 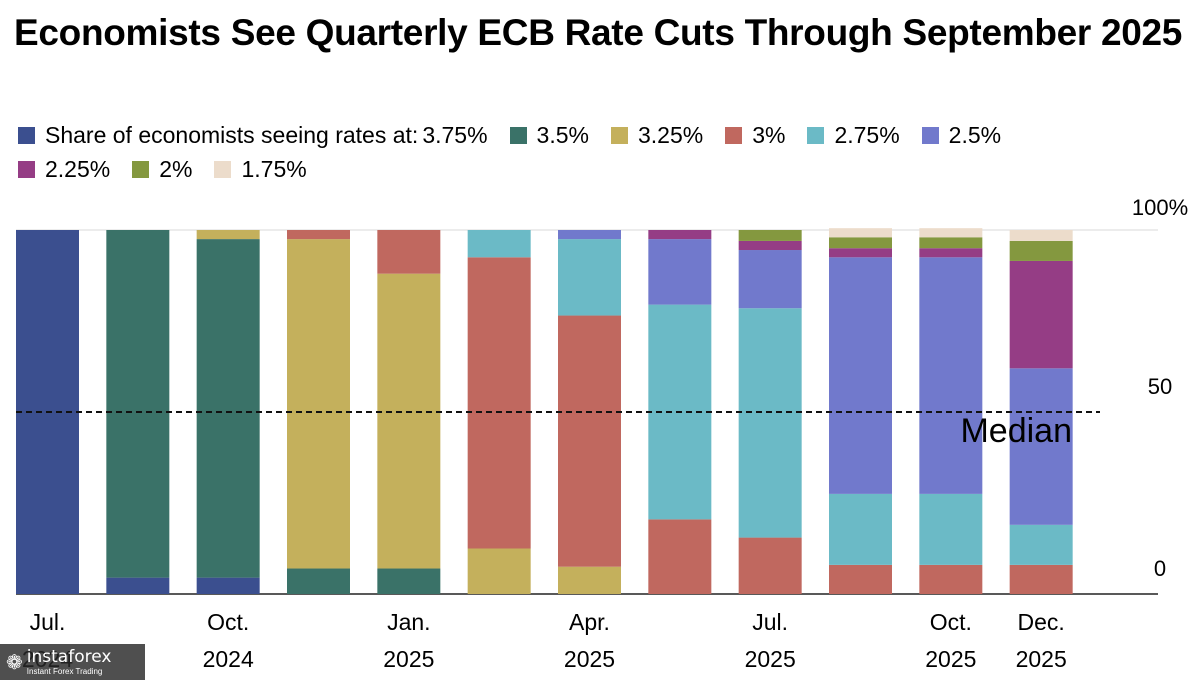 What do you see at coordinates (589, 622) in the screenshot?
I see `x-tick-label-6-line1: Apr.` at bounding box center [589, 622].